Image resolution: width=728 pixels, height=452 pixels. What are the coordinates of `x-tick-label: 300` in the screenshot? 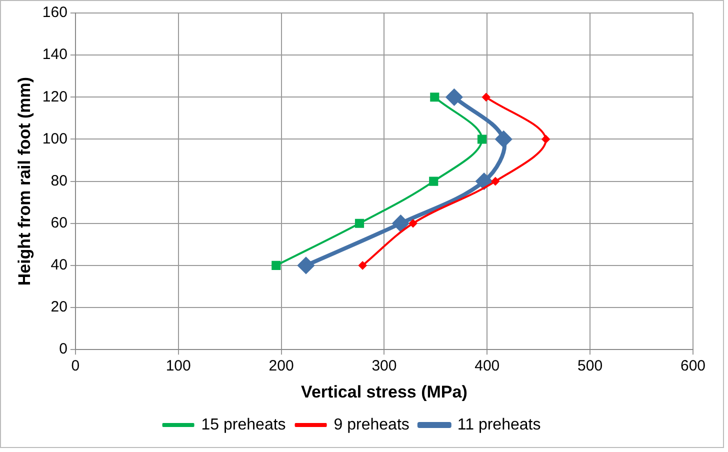 It's located at (384, 366).